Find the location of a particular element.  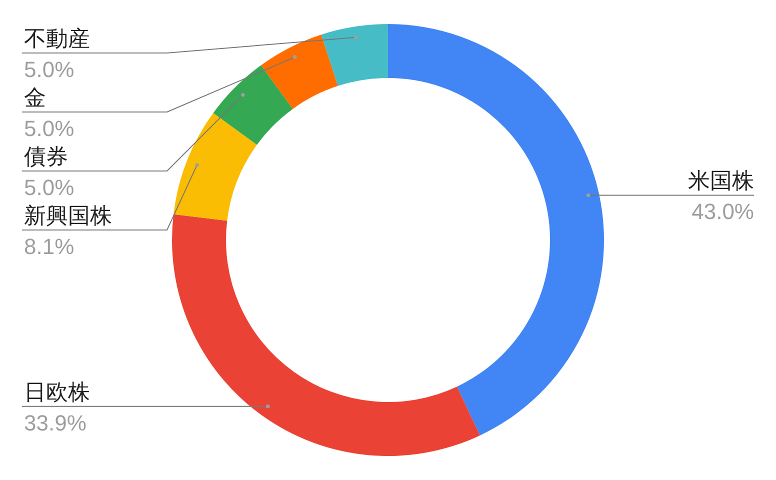

data-label: 43.0% is located at coordinates (723, 211).